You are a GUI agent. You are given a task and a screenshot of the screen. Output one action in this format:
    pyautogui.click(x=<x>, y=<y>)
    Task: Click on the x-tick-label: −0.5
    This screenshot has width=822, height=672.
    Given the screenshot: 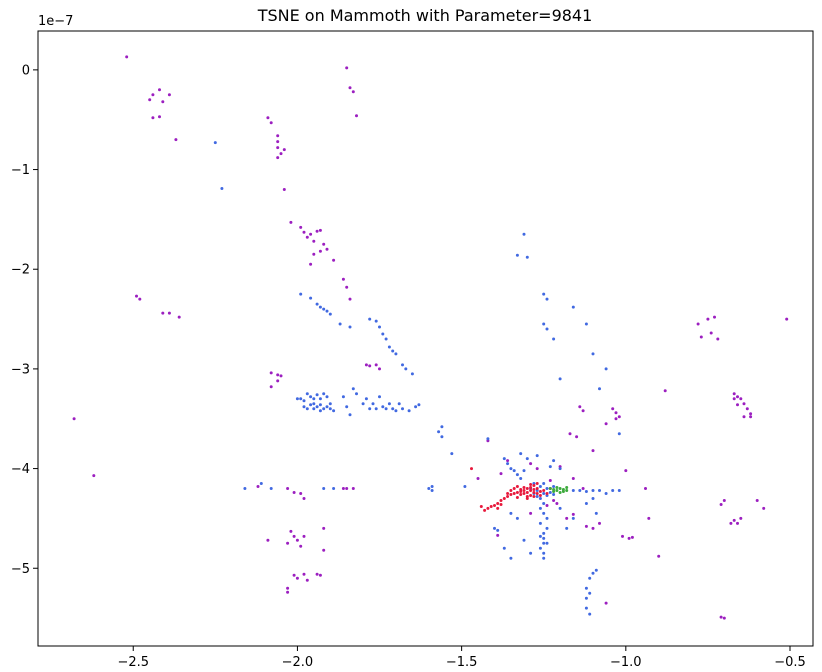 What is the action you would take?
    pyautogui.click(x=790, y=662)
    